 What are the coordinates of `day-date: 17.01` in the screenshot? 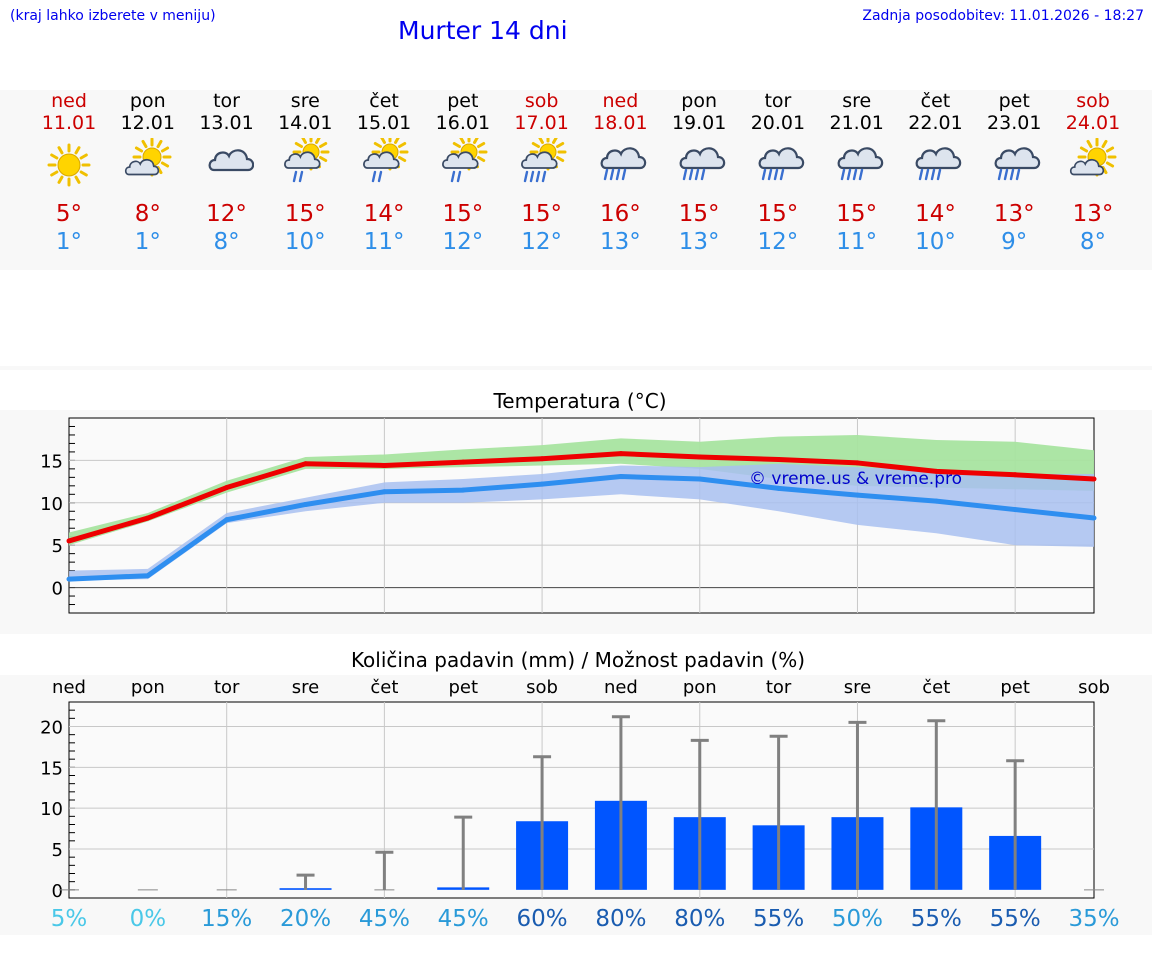 It's located at (541, 123).